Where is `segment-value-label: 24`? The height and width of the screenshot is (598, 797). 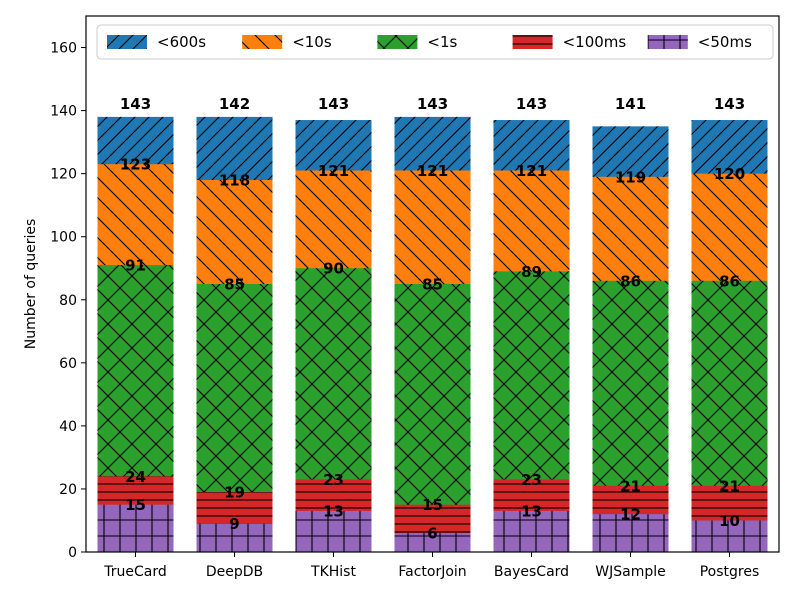 segment-value-label: 24 is located at coordinates (135, 477).